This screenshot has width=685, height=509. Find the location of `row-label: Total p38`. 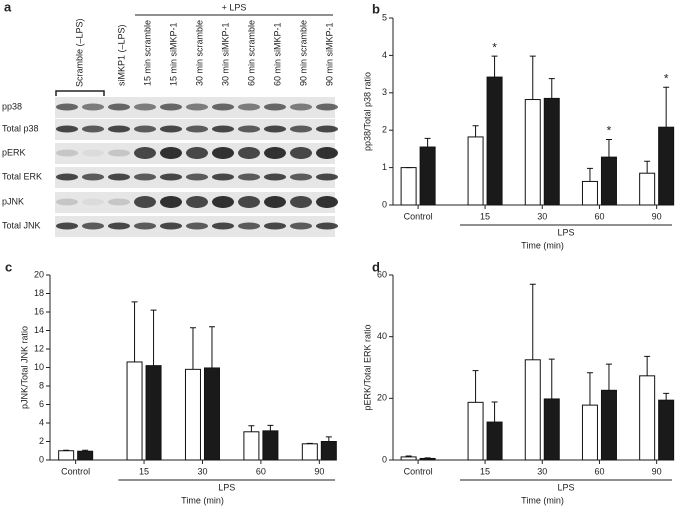

row-label: Total p38 is located at coordinates (20, 128).